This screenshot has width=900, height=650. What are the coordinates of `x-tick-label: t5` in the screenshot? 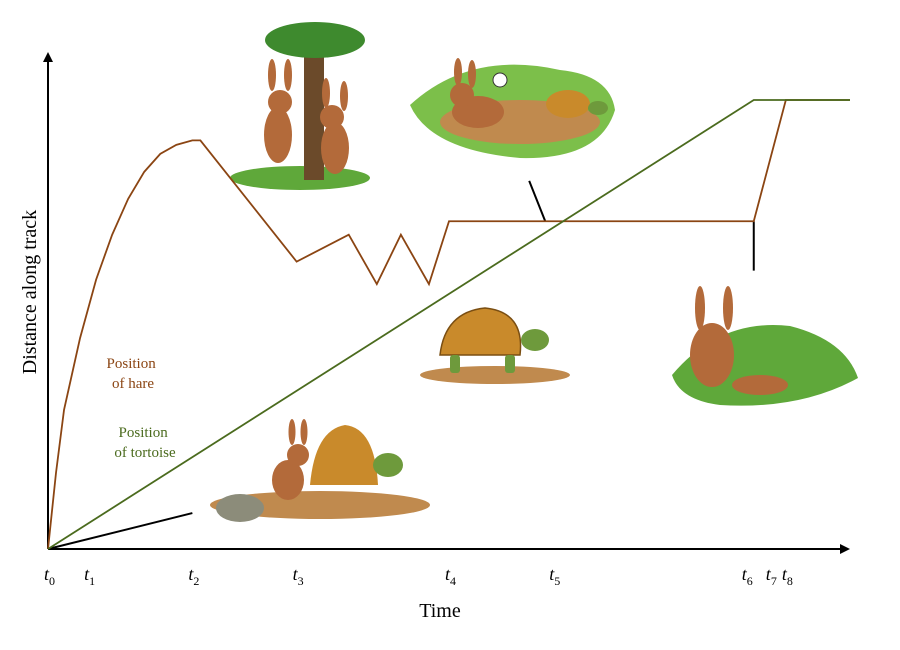 It's located at (554, 576).